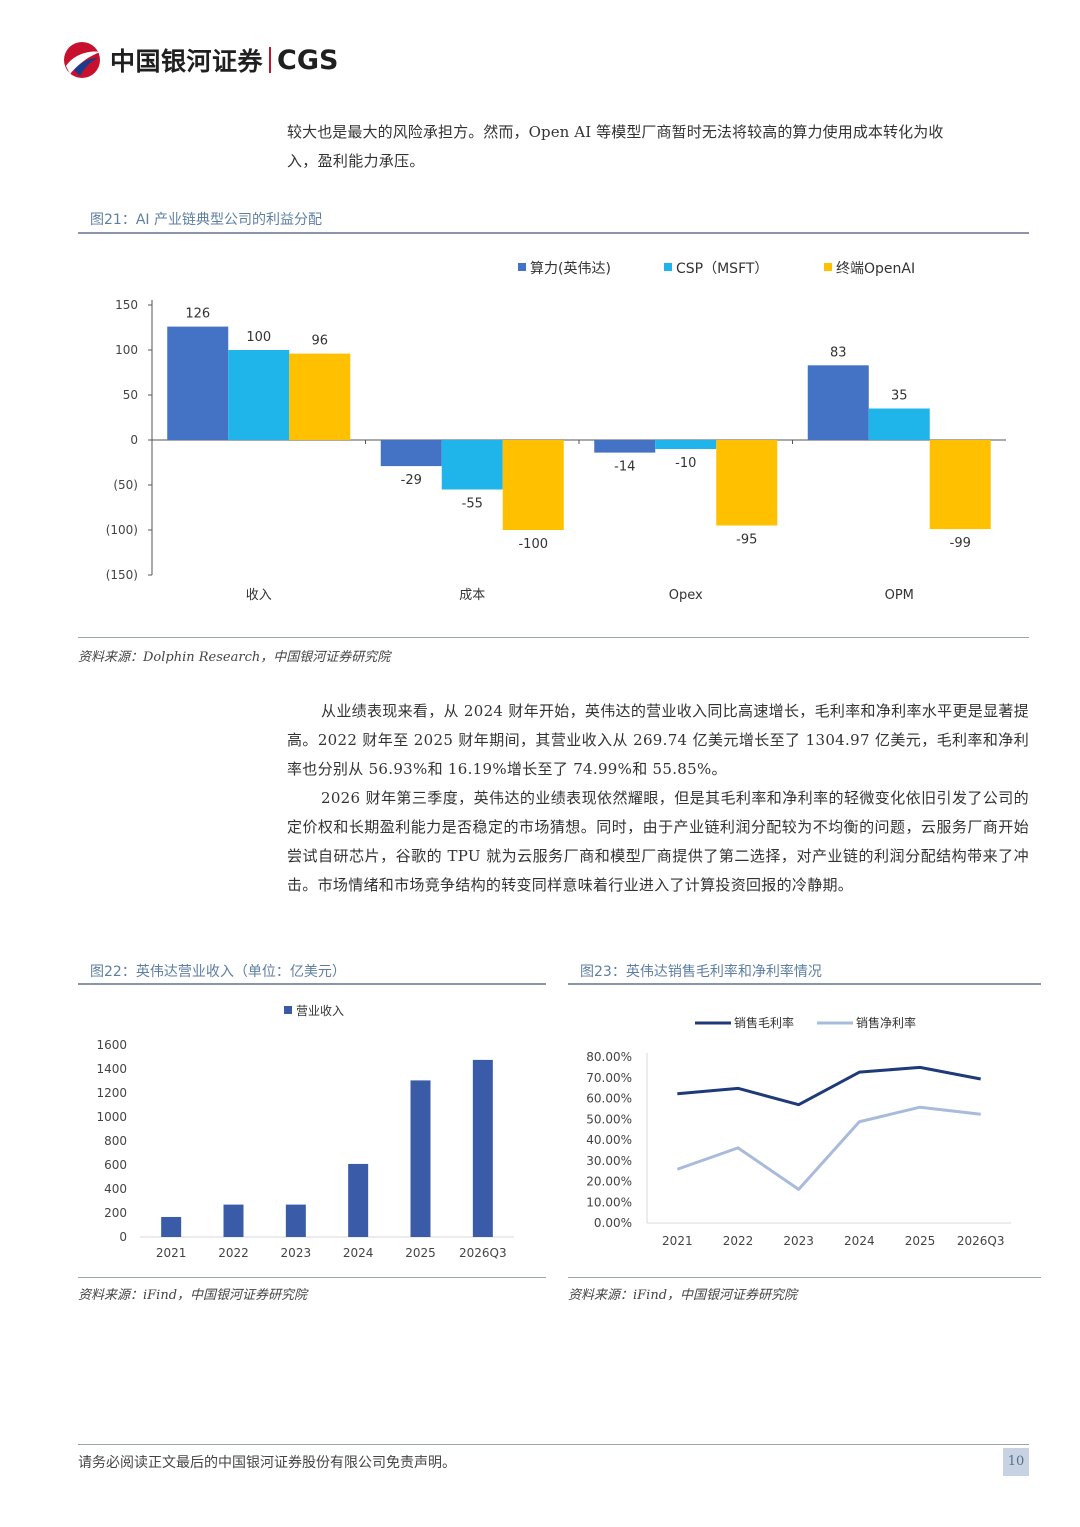 The height and width of the screenshot is (1527, 1080). I want to click on fig23-y-tick-label: 80.00%, so click(609, 1057).